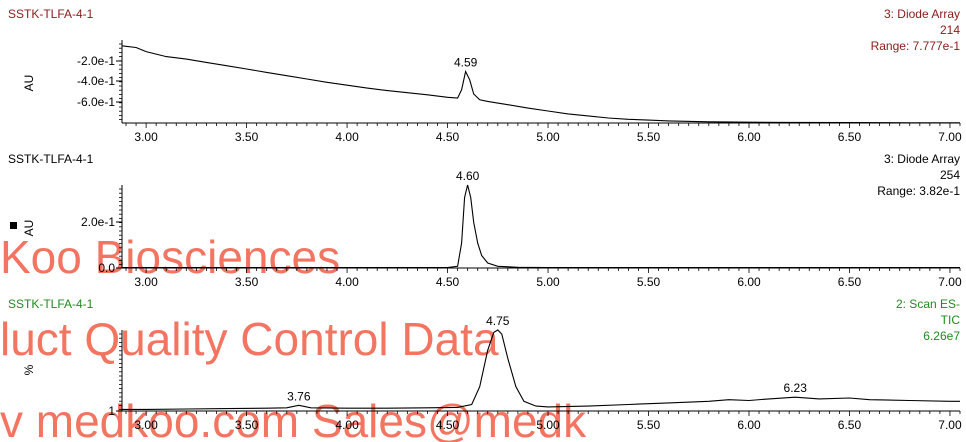 The width and height of the screenshot is (966, 442). Describe the element at coordinates (922, 159) in the screenshot. I see `panel-2-detector: 3: Diode Array` at that location.